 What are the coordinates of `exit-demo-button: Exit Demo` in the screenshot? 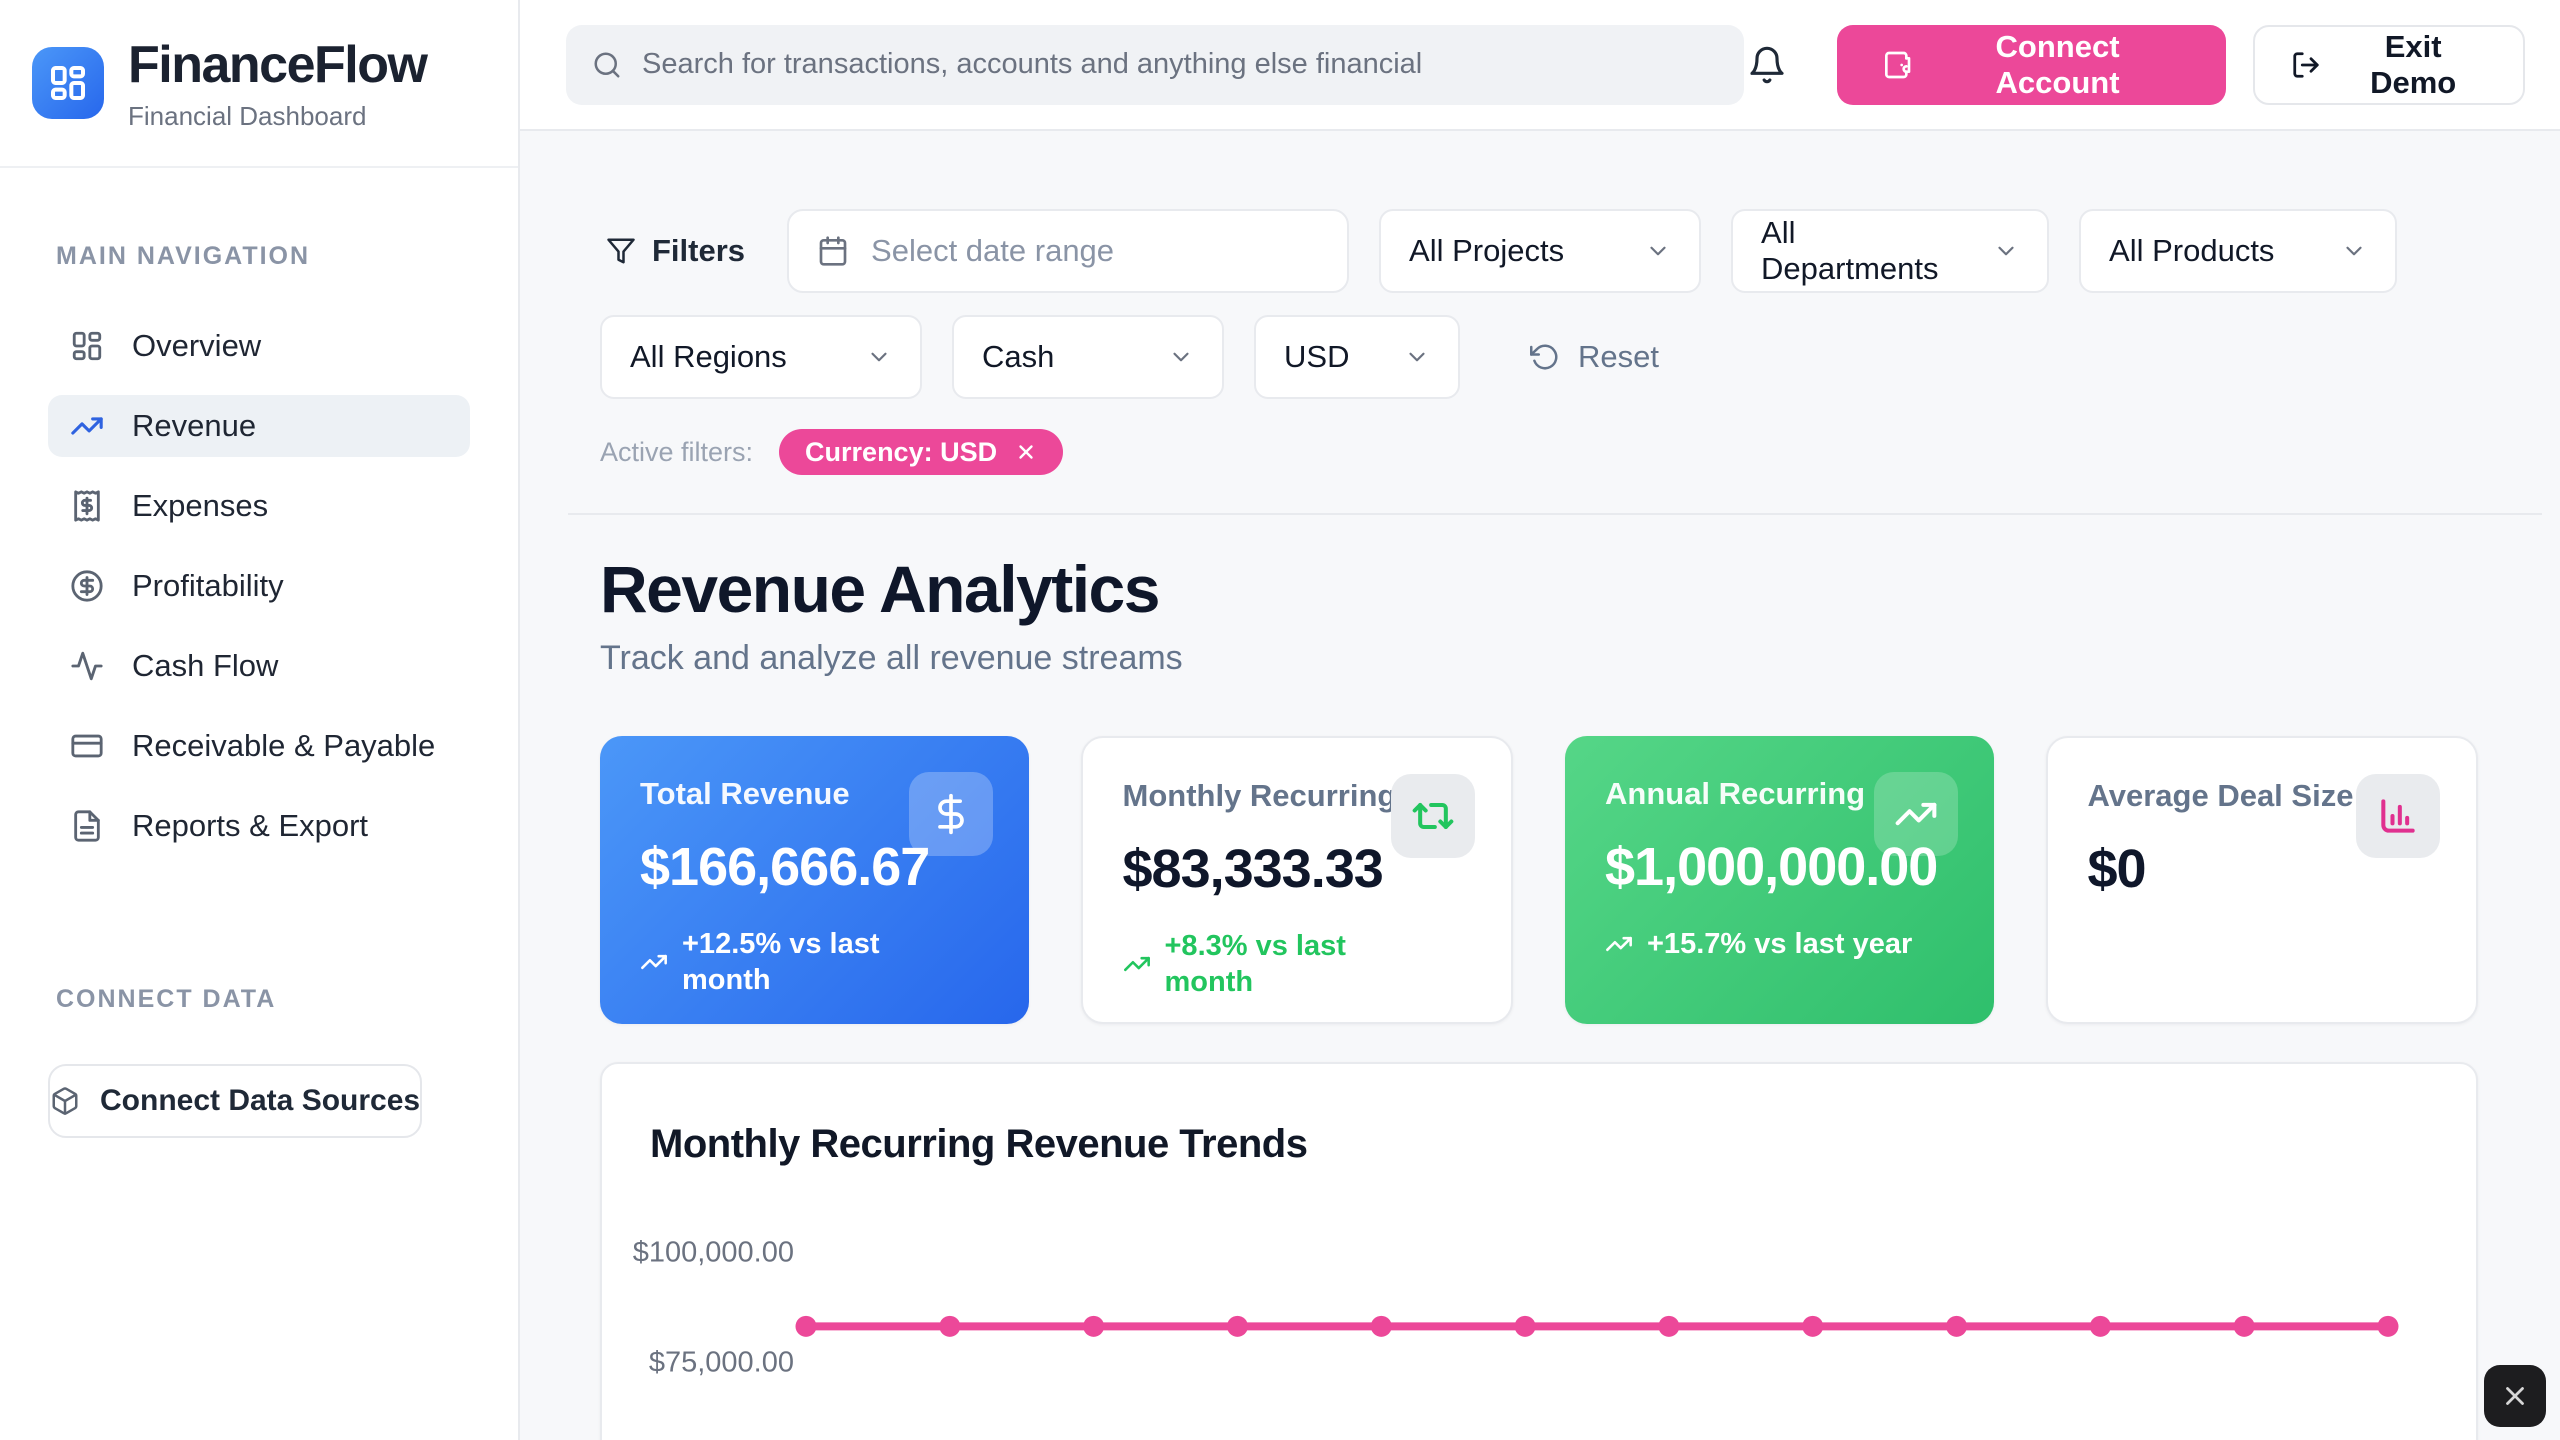 It's located at (2389, 64).